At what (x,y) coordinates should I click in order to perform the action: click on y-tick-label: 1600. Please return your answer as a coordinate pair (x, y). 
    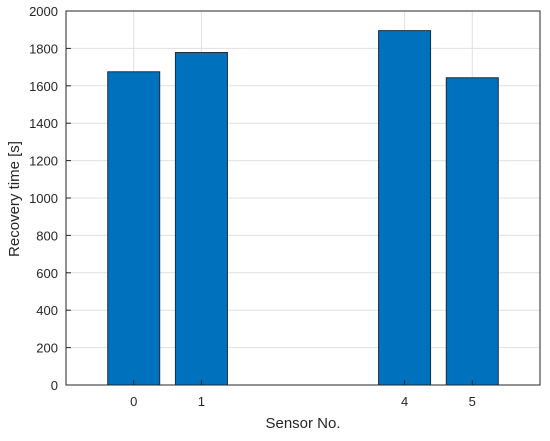
    Looking at the image, I should click on (43, 86).